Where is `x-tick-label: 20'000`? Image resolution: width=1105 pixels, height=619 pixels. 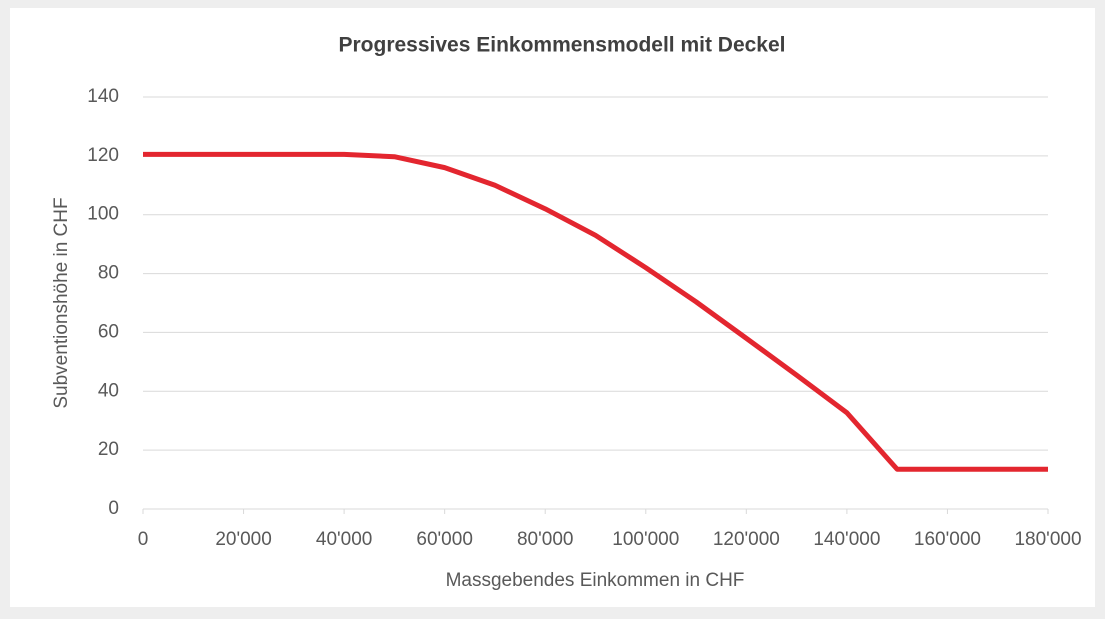 x-tick-label: 20'000 is located at coordinates (243, 539).